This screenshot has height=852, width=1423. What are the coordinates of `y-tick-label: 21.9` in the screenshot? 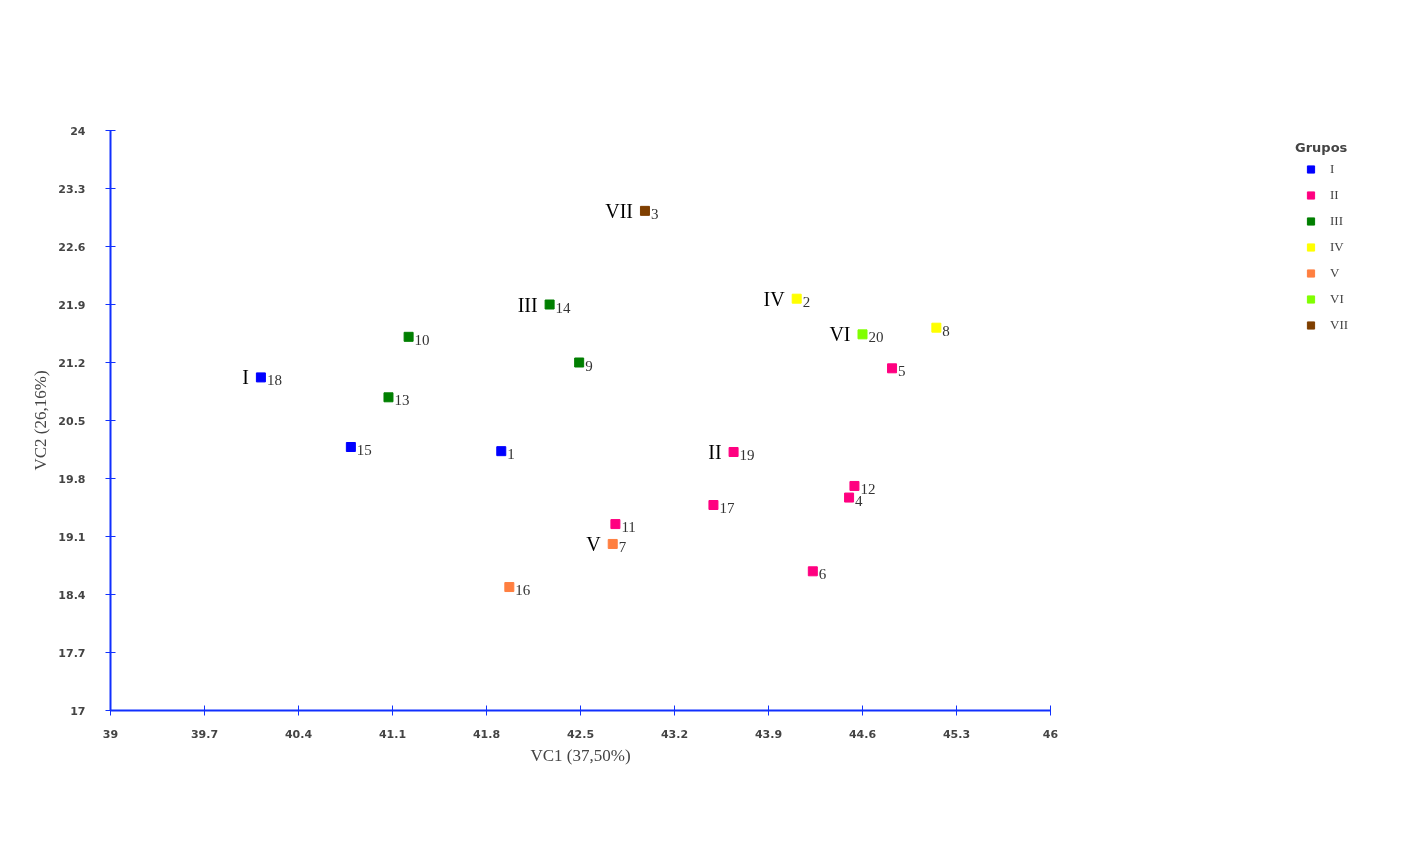 It's located at (72, 305).